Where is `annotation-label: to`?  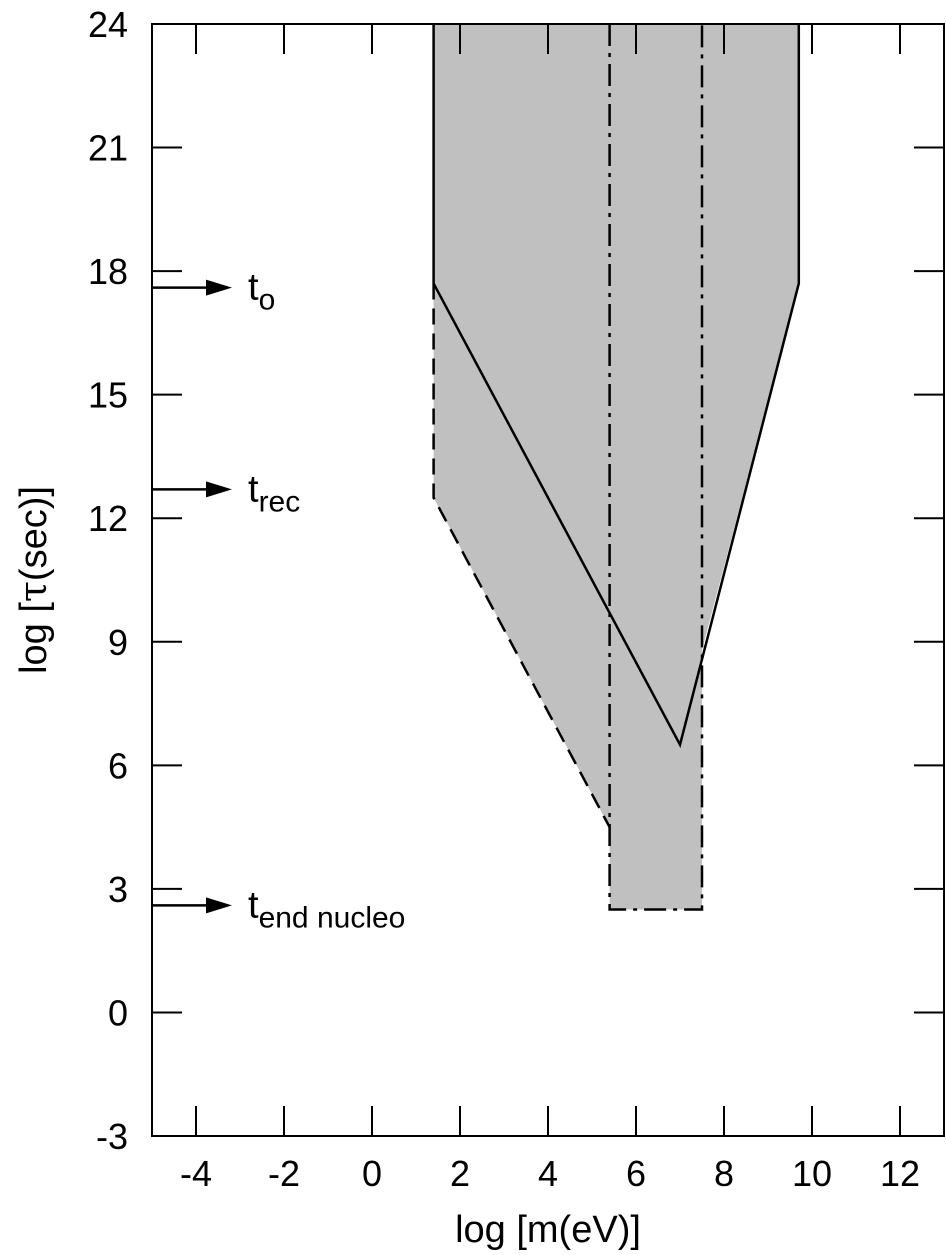 annotation-label: to is located at coordinates (261, 292).